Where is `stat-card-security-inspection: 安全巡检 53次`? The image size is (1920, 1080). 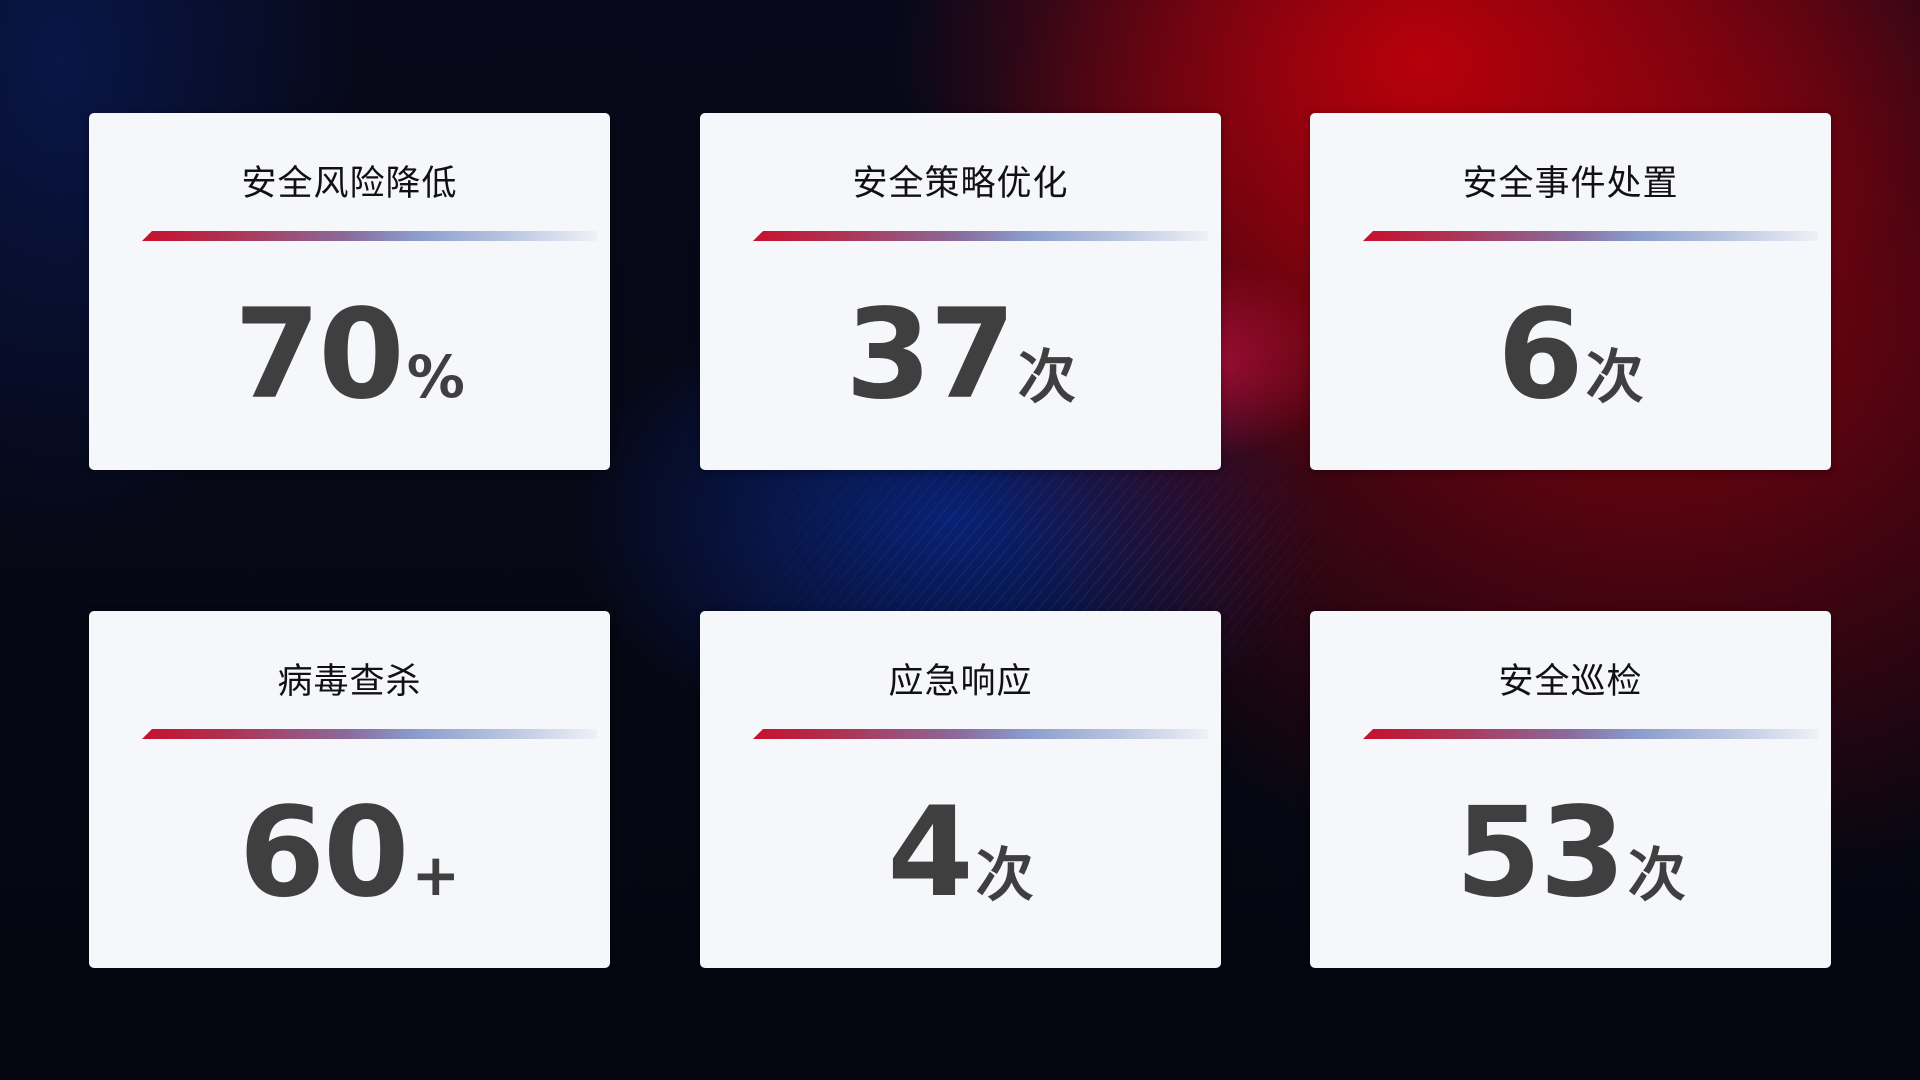 stat-card-security-inspection: 安全巡检 53次 is located at coordinates (1570, 789).